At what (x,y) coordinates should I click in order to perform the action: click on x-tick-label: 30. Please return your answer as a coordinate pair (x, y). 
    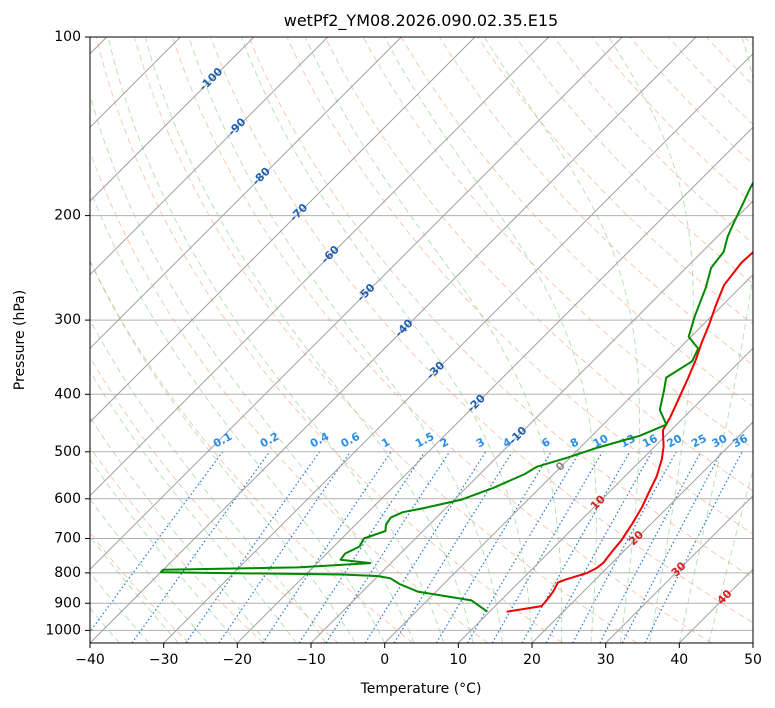
    Looking at the image, I should click on (606, 660).